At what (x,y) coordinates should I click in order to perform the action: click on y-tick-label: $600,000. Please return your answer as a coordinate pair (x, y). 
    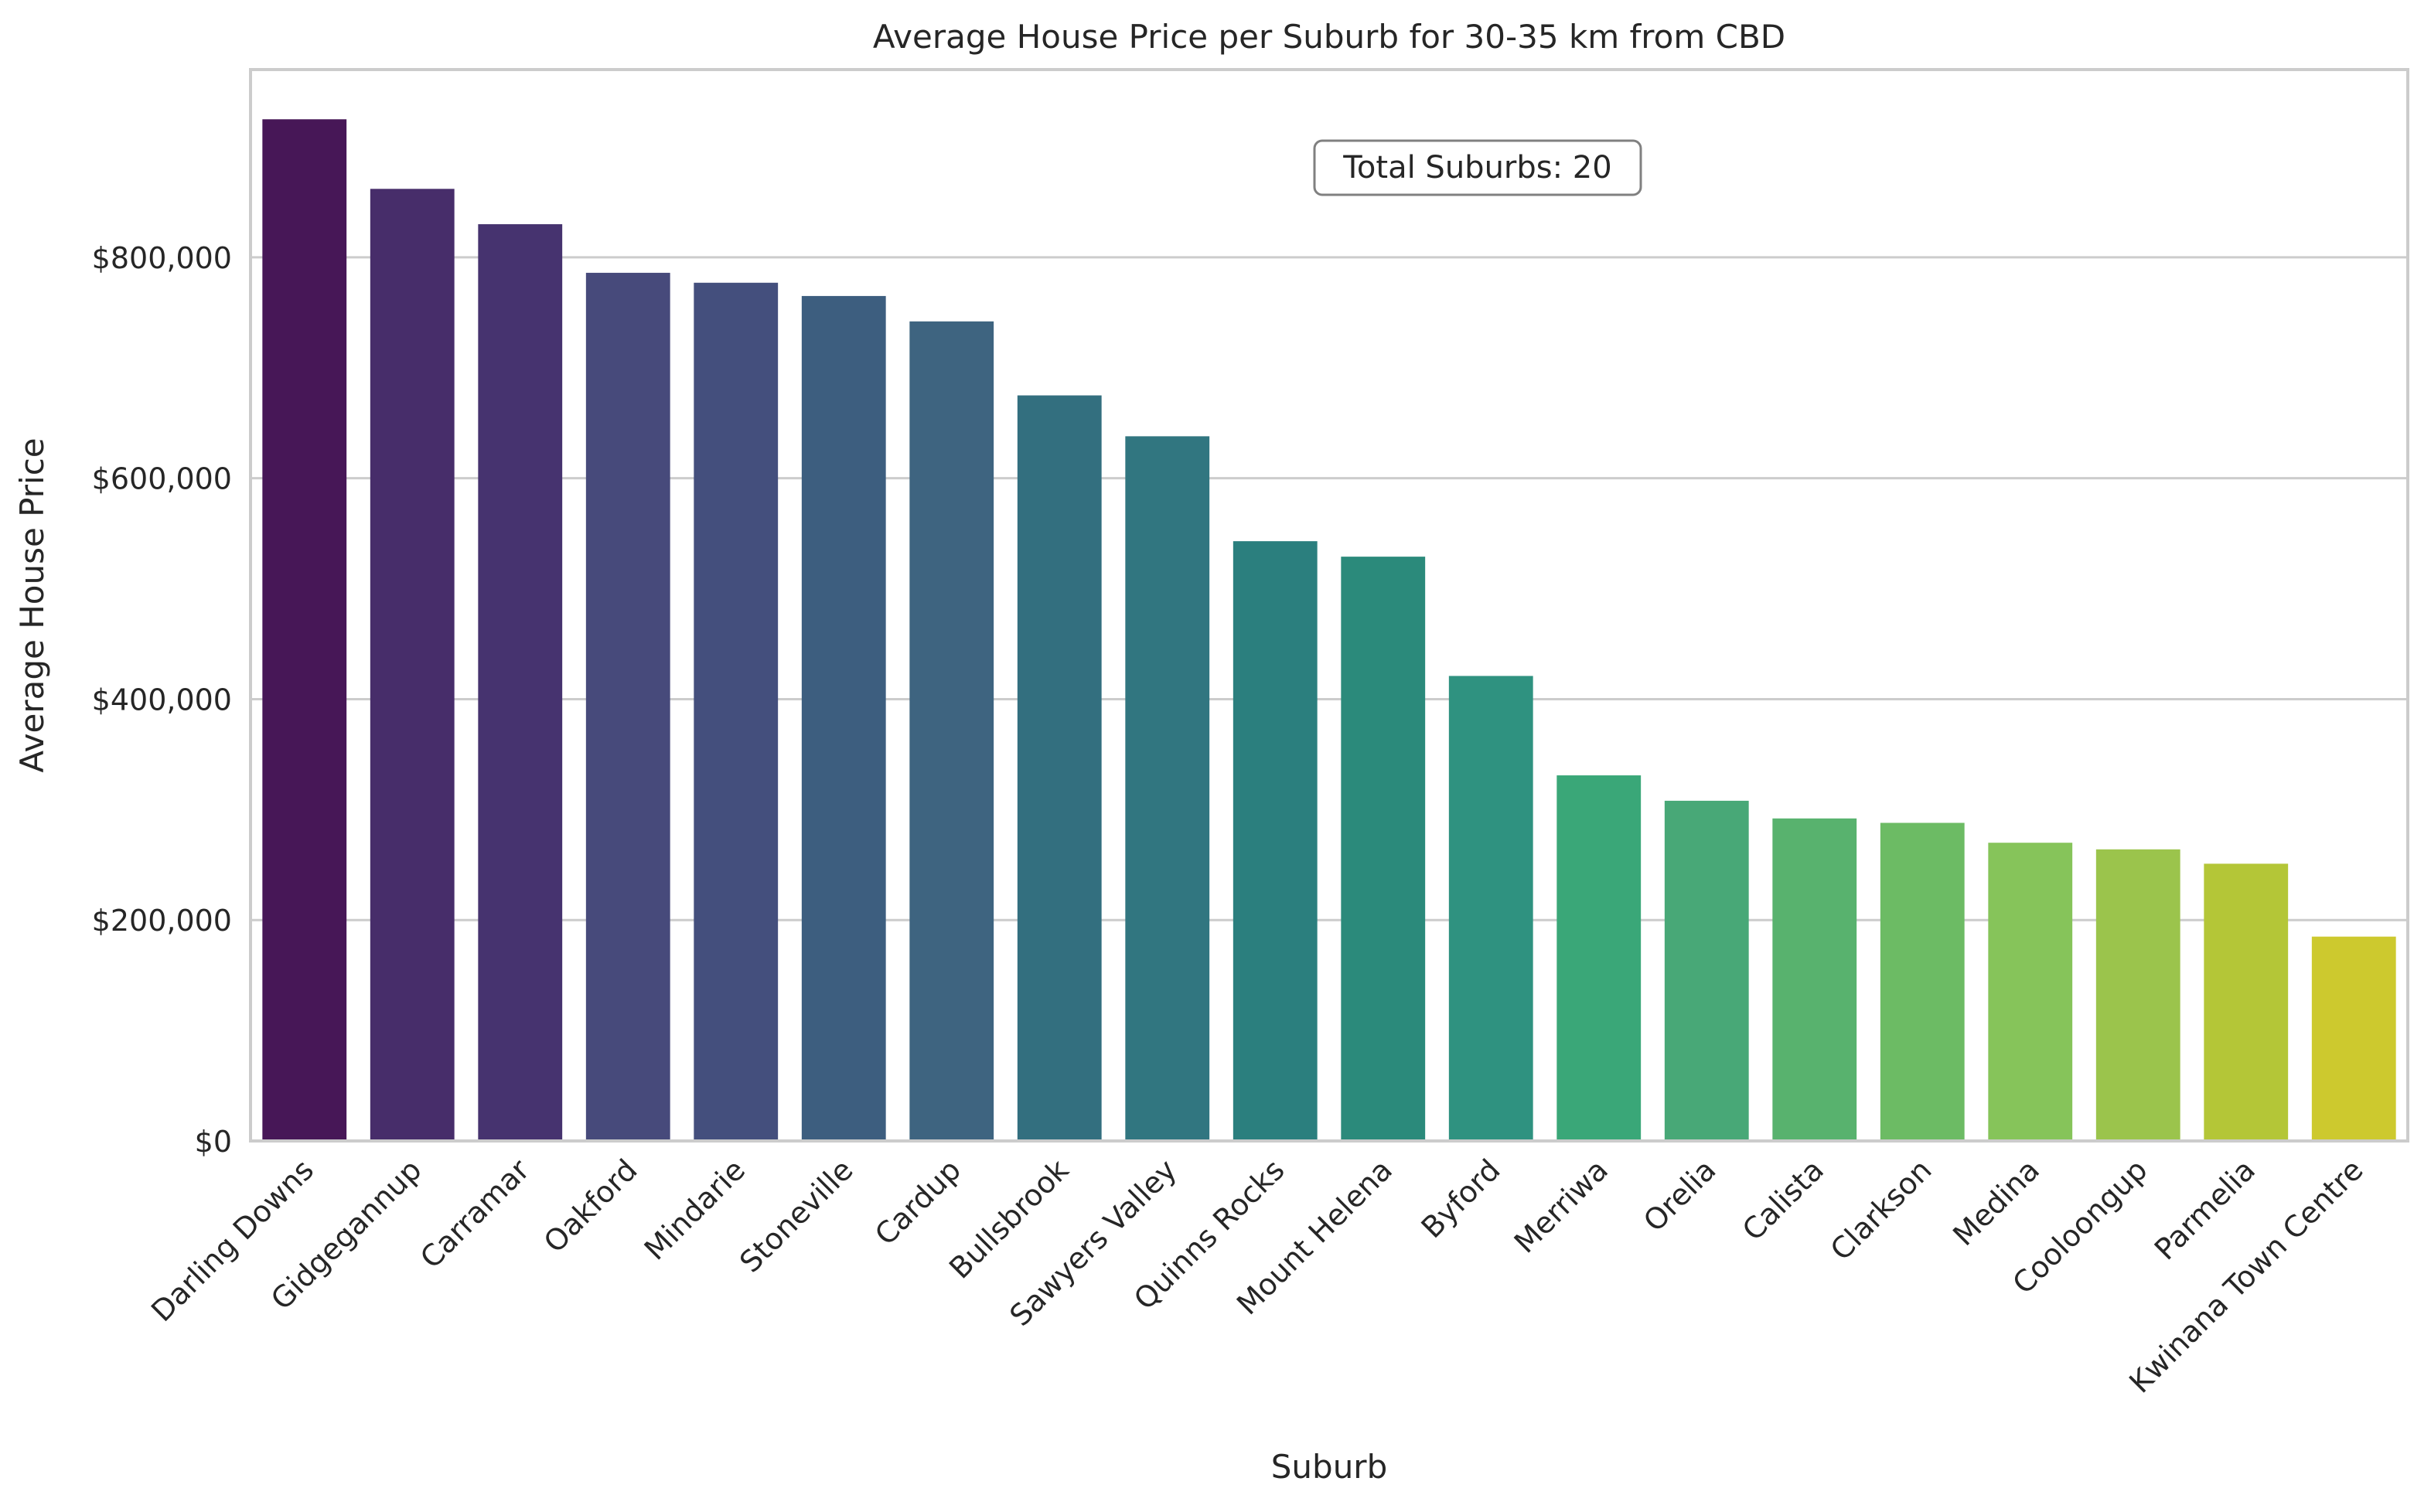
    Looking at the image, I should click on (162, 479).